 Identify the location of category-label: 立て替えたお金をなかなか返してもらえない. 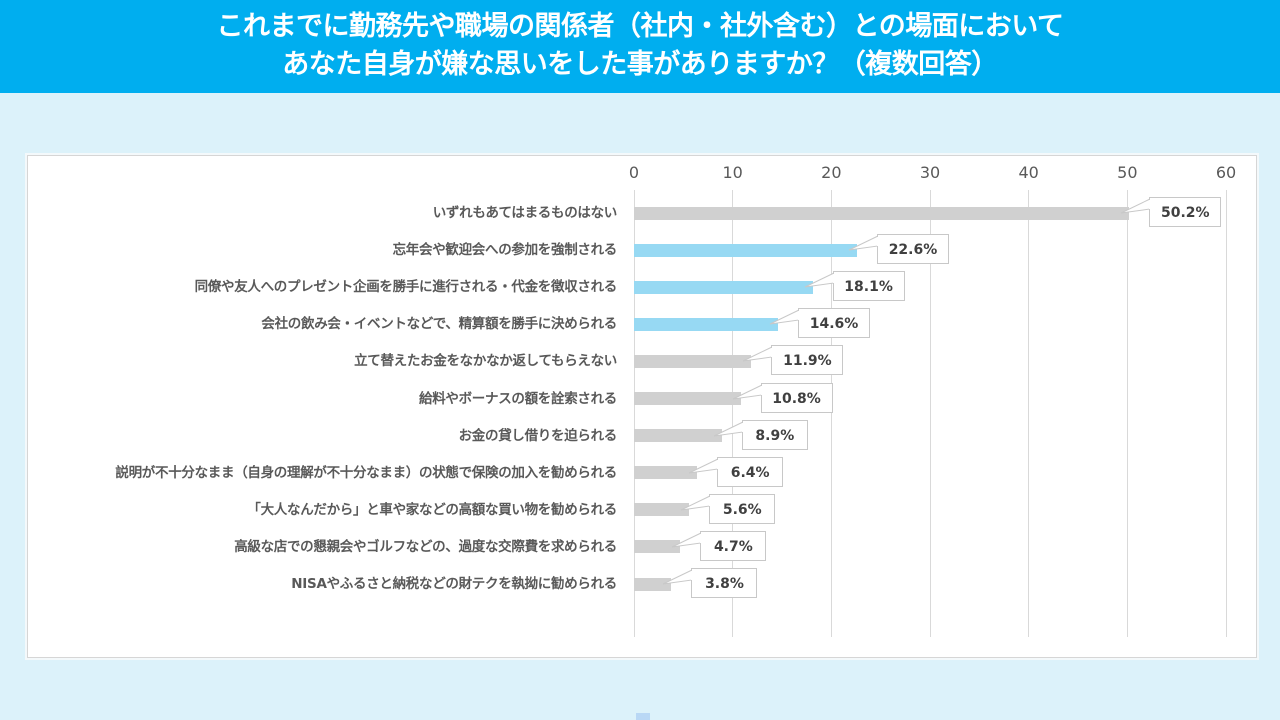
(485, 361).